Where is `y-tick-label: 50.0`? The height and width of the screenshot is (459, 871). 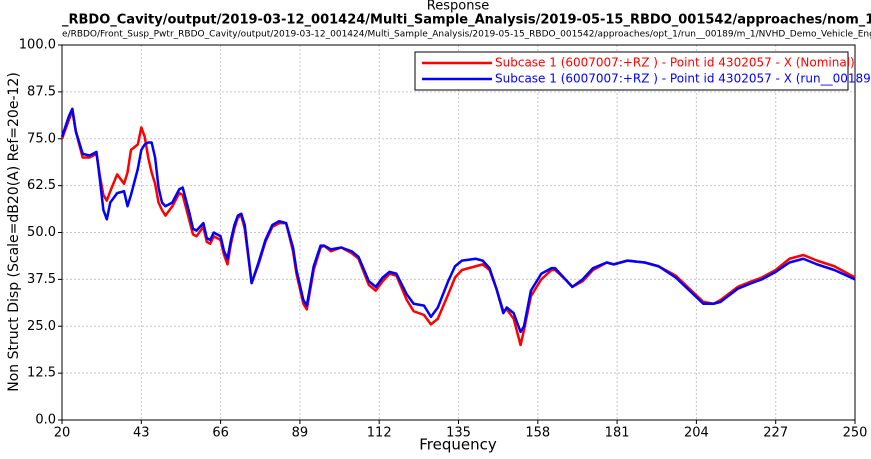
y-tick-label: 50.0 is located at coordinates (41, 232).